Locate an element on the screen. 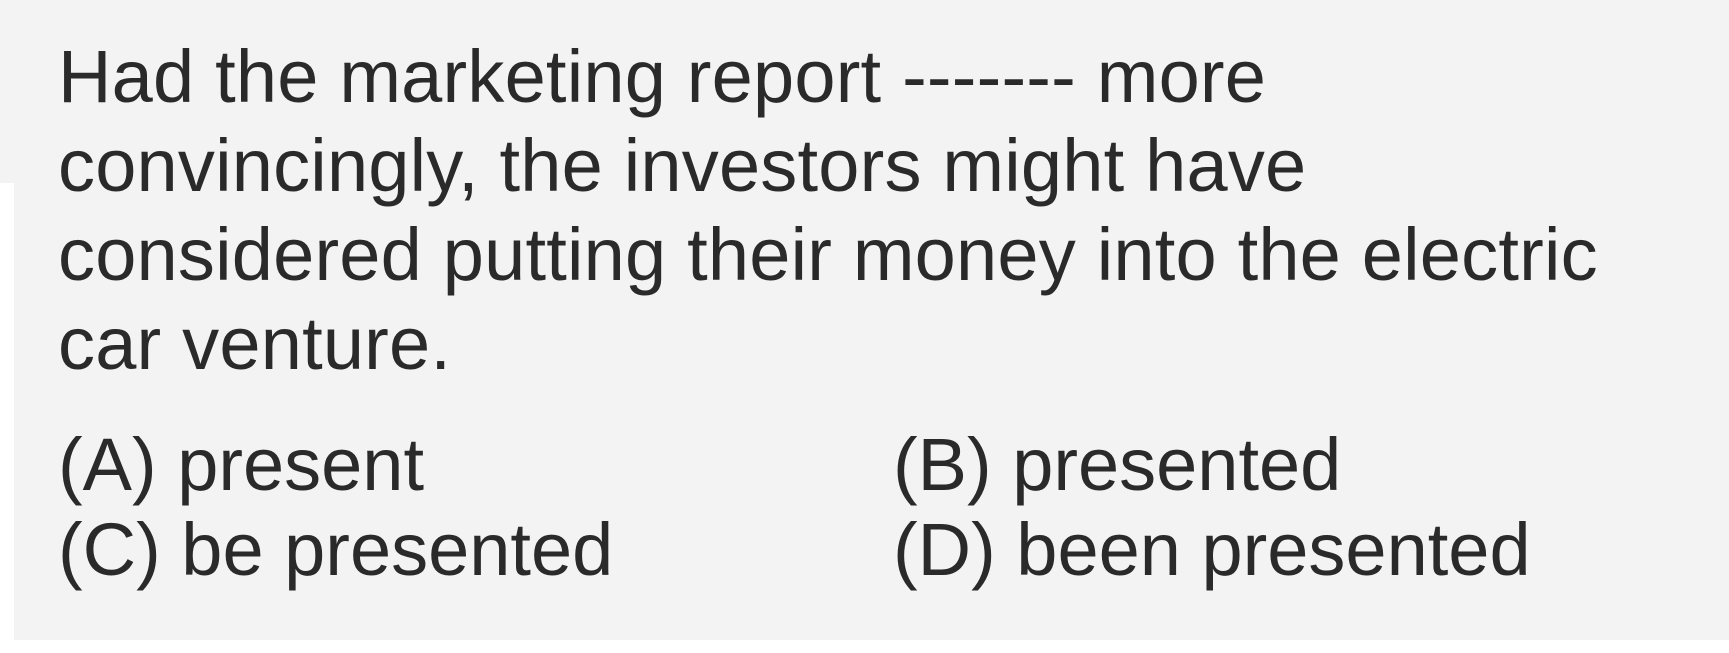 The width and height of the screenshot is (1729, 653). option-b: (B) presented is located at coordinates (1117, 464).